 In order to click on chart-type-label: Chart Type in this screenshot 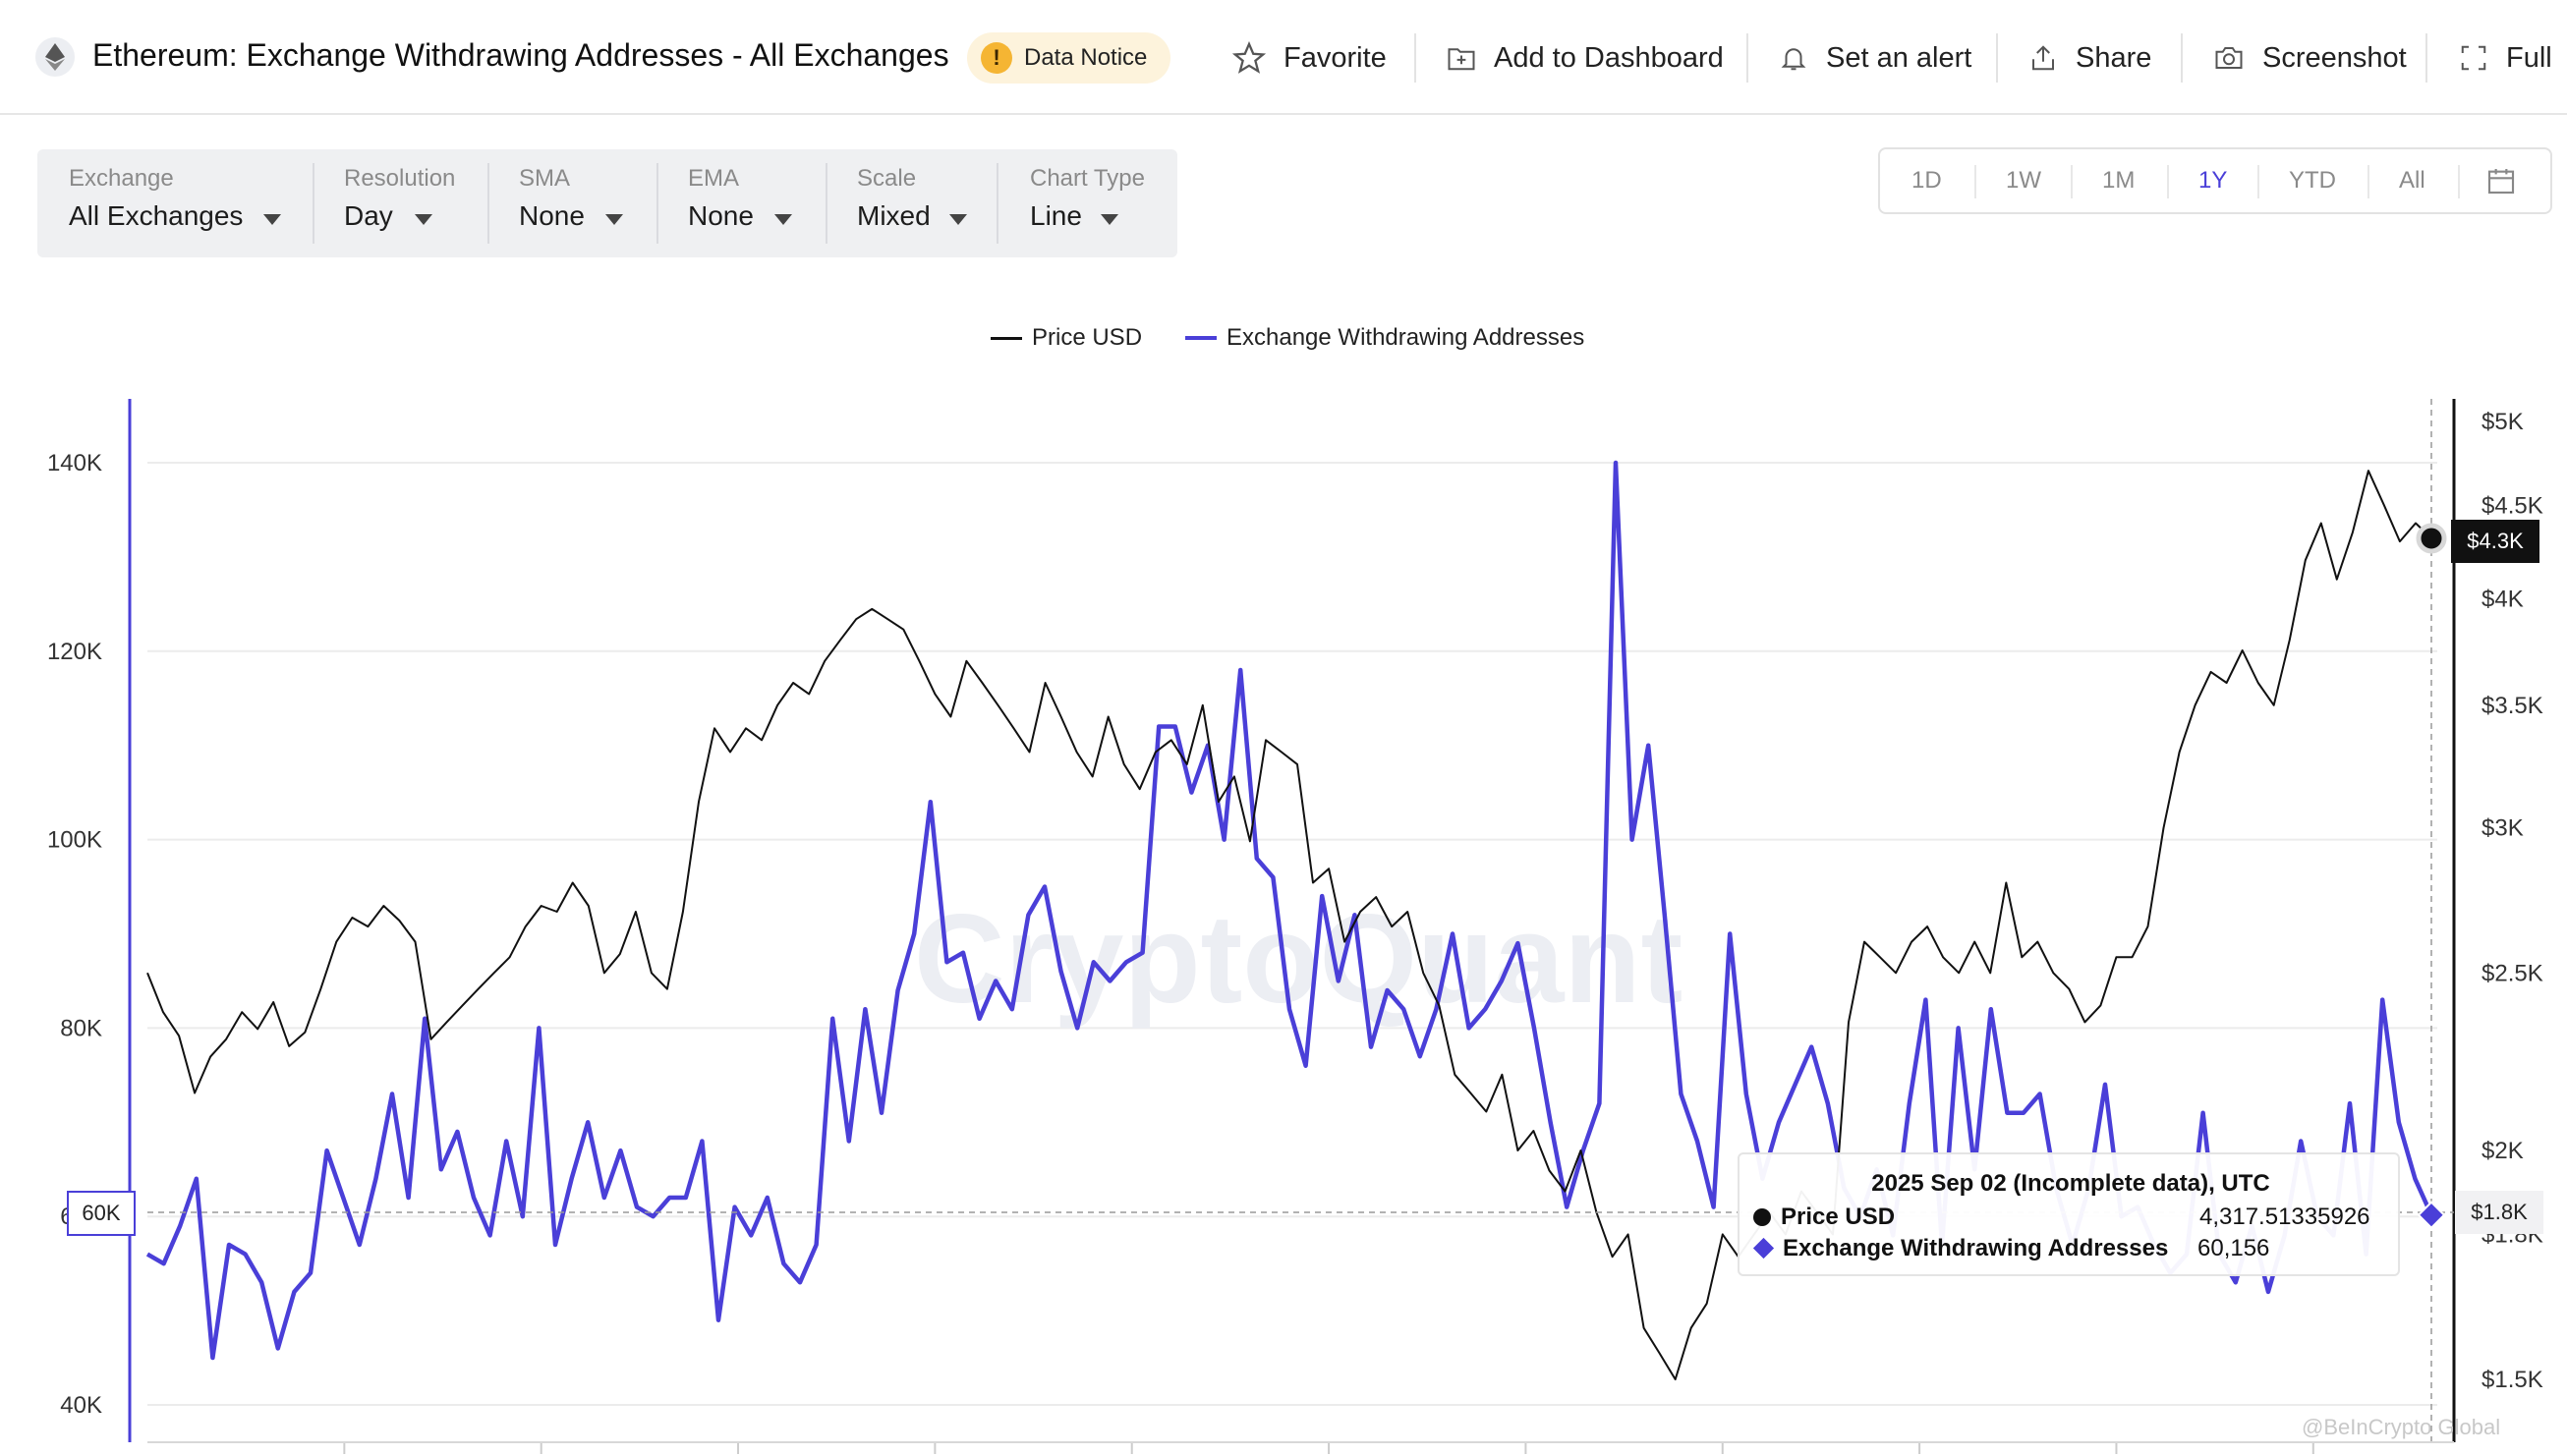, I will do `click(1087, 178)`.